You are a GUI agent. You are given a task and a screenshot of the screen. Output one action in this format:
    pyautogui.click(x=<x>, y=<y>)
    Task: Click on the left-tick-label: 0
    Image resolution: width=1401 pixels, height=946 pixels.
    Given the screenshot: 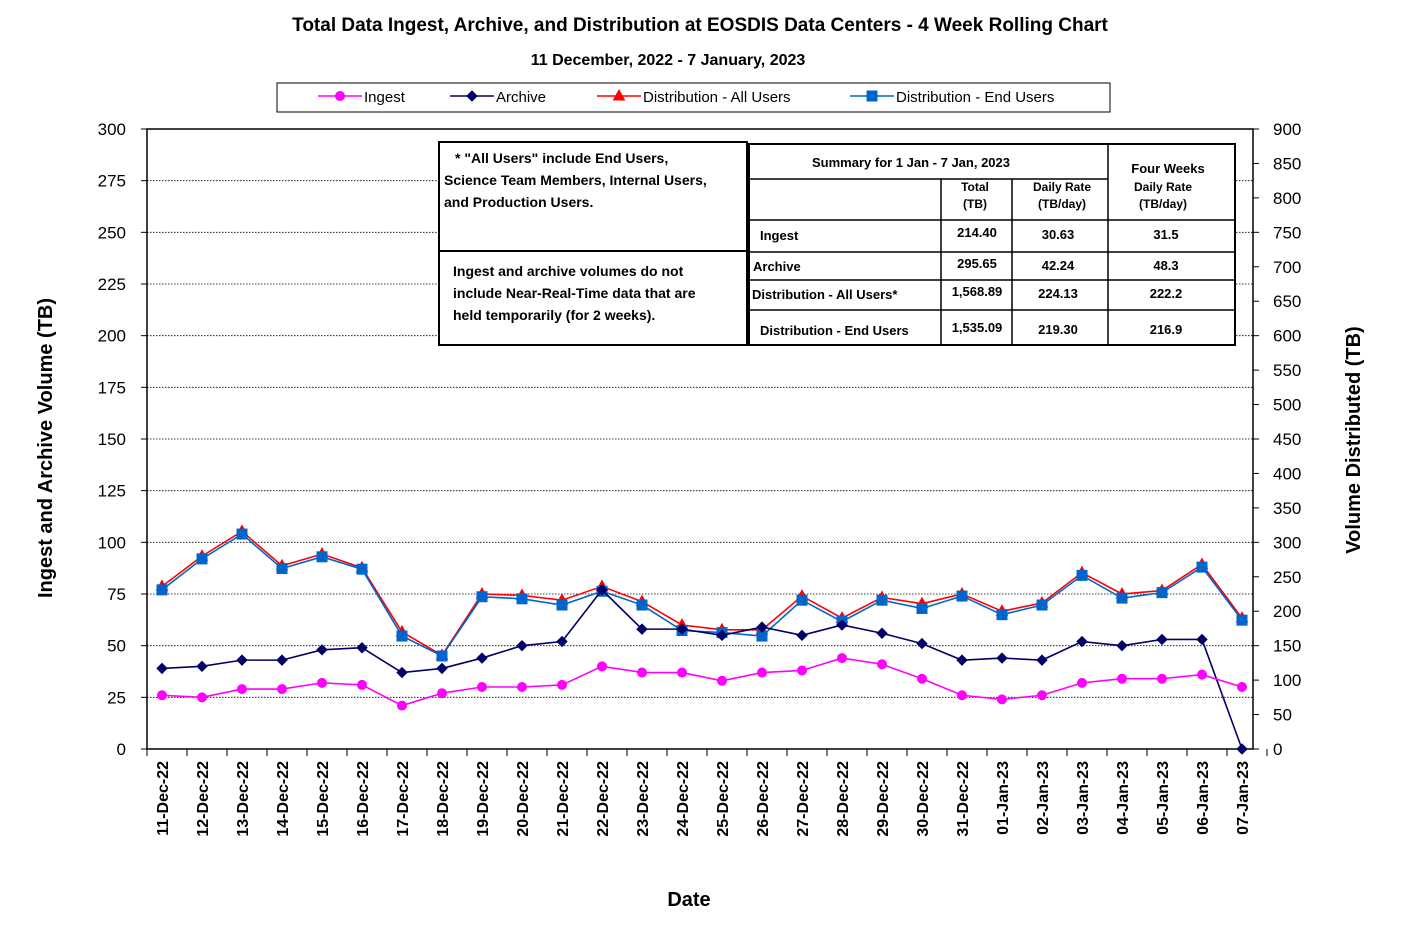 What is the action you would take?
    pyautogui.click(x=121, y=749)
    